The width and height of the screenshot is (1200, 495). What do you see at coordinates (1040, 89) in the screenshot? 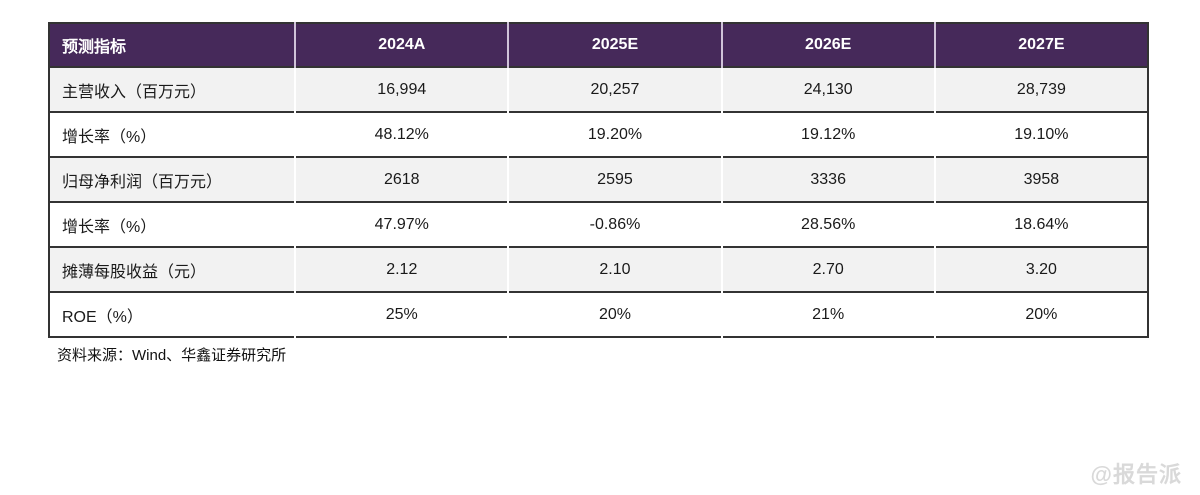
I see `cell-value: 28,739` at bounding box center [1040, 89].